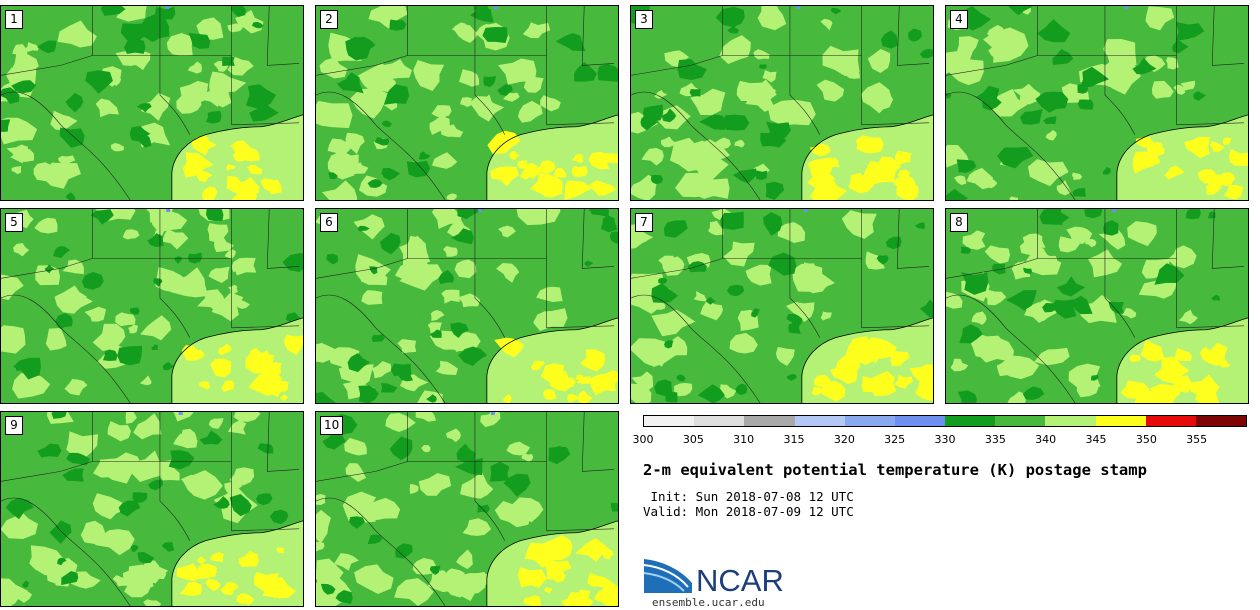 This screenshot has height=610, width=1260. What do you see at coordinates (467, 509) in the screenshot?
I see `ensemble-member-map: 10` at bounding box center [467, 509].